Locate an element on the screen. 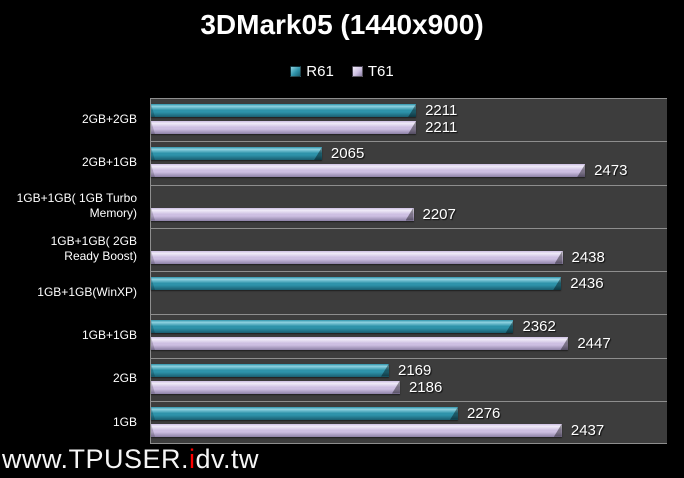  legend-swatch-t61 is located at coordinates (357, 71).